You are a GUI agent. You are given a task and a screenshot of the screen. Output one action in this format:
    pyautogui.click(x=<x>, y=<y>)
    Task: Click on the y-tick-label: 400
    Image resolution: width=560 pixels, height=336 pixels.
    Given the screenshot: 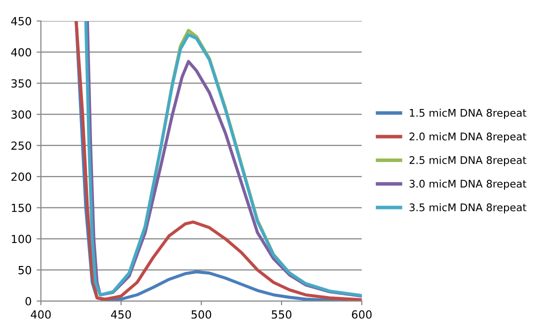 What is the action you would take?
    pyautogui.click(x=21, y=52)
    